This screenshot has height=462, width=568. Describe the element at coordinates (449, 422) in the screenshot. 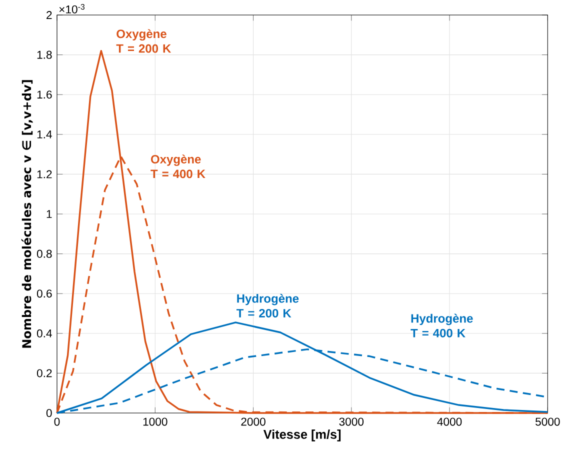

I see `x-tick-label: 4000` at that location.